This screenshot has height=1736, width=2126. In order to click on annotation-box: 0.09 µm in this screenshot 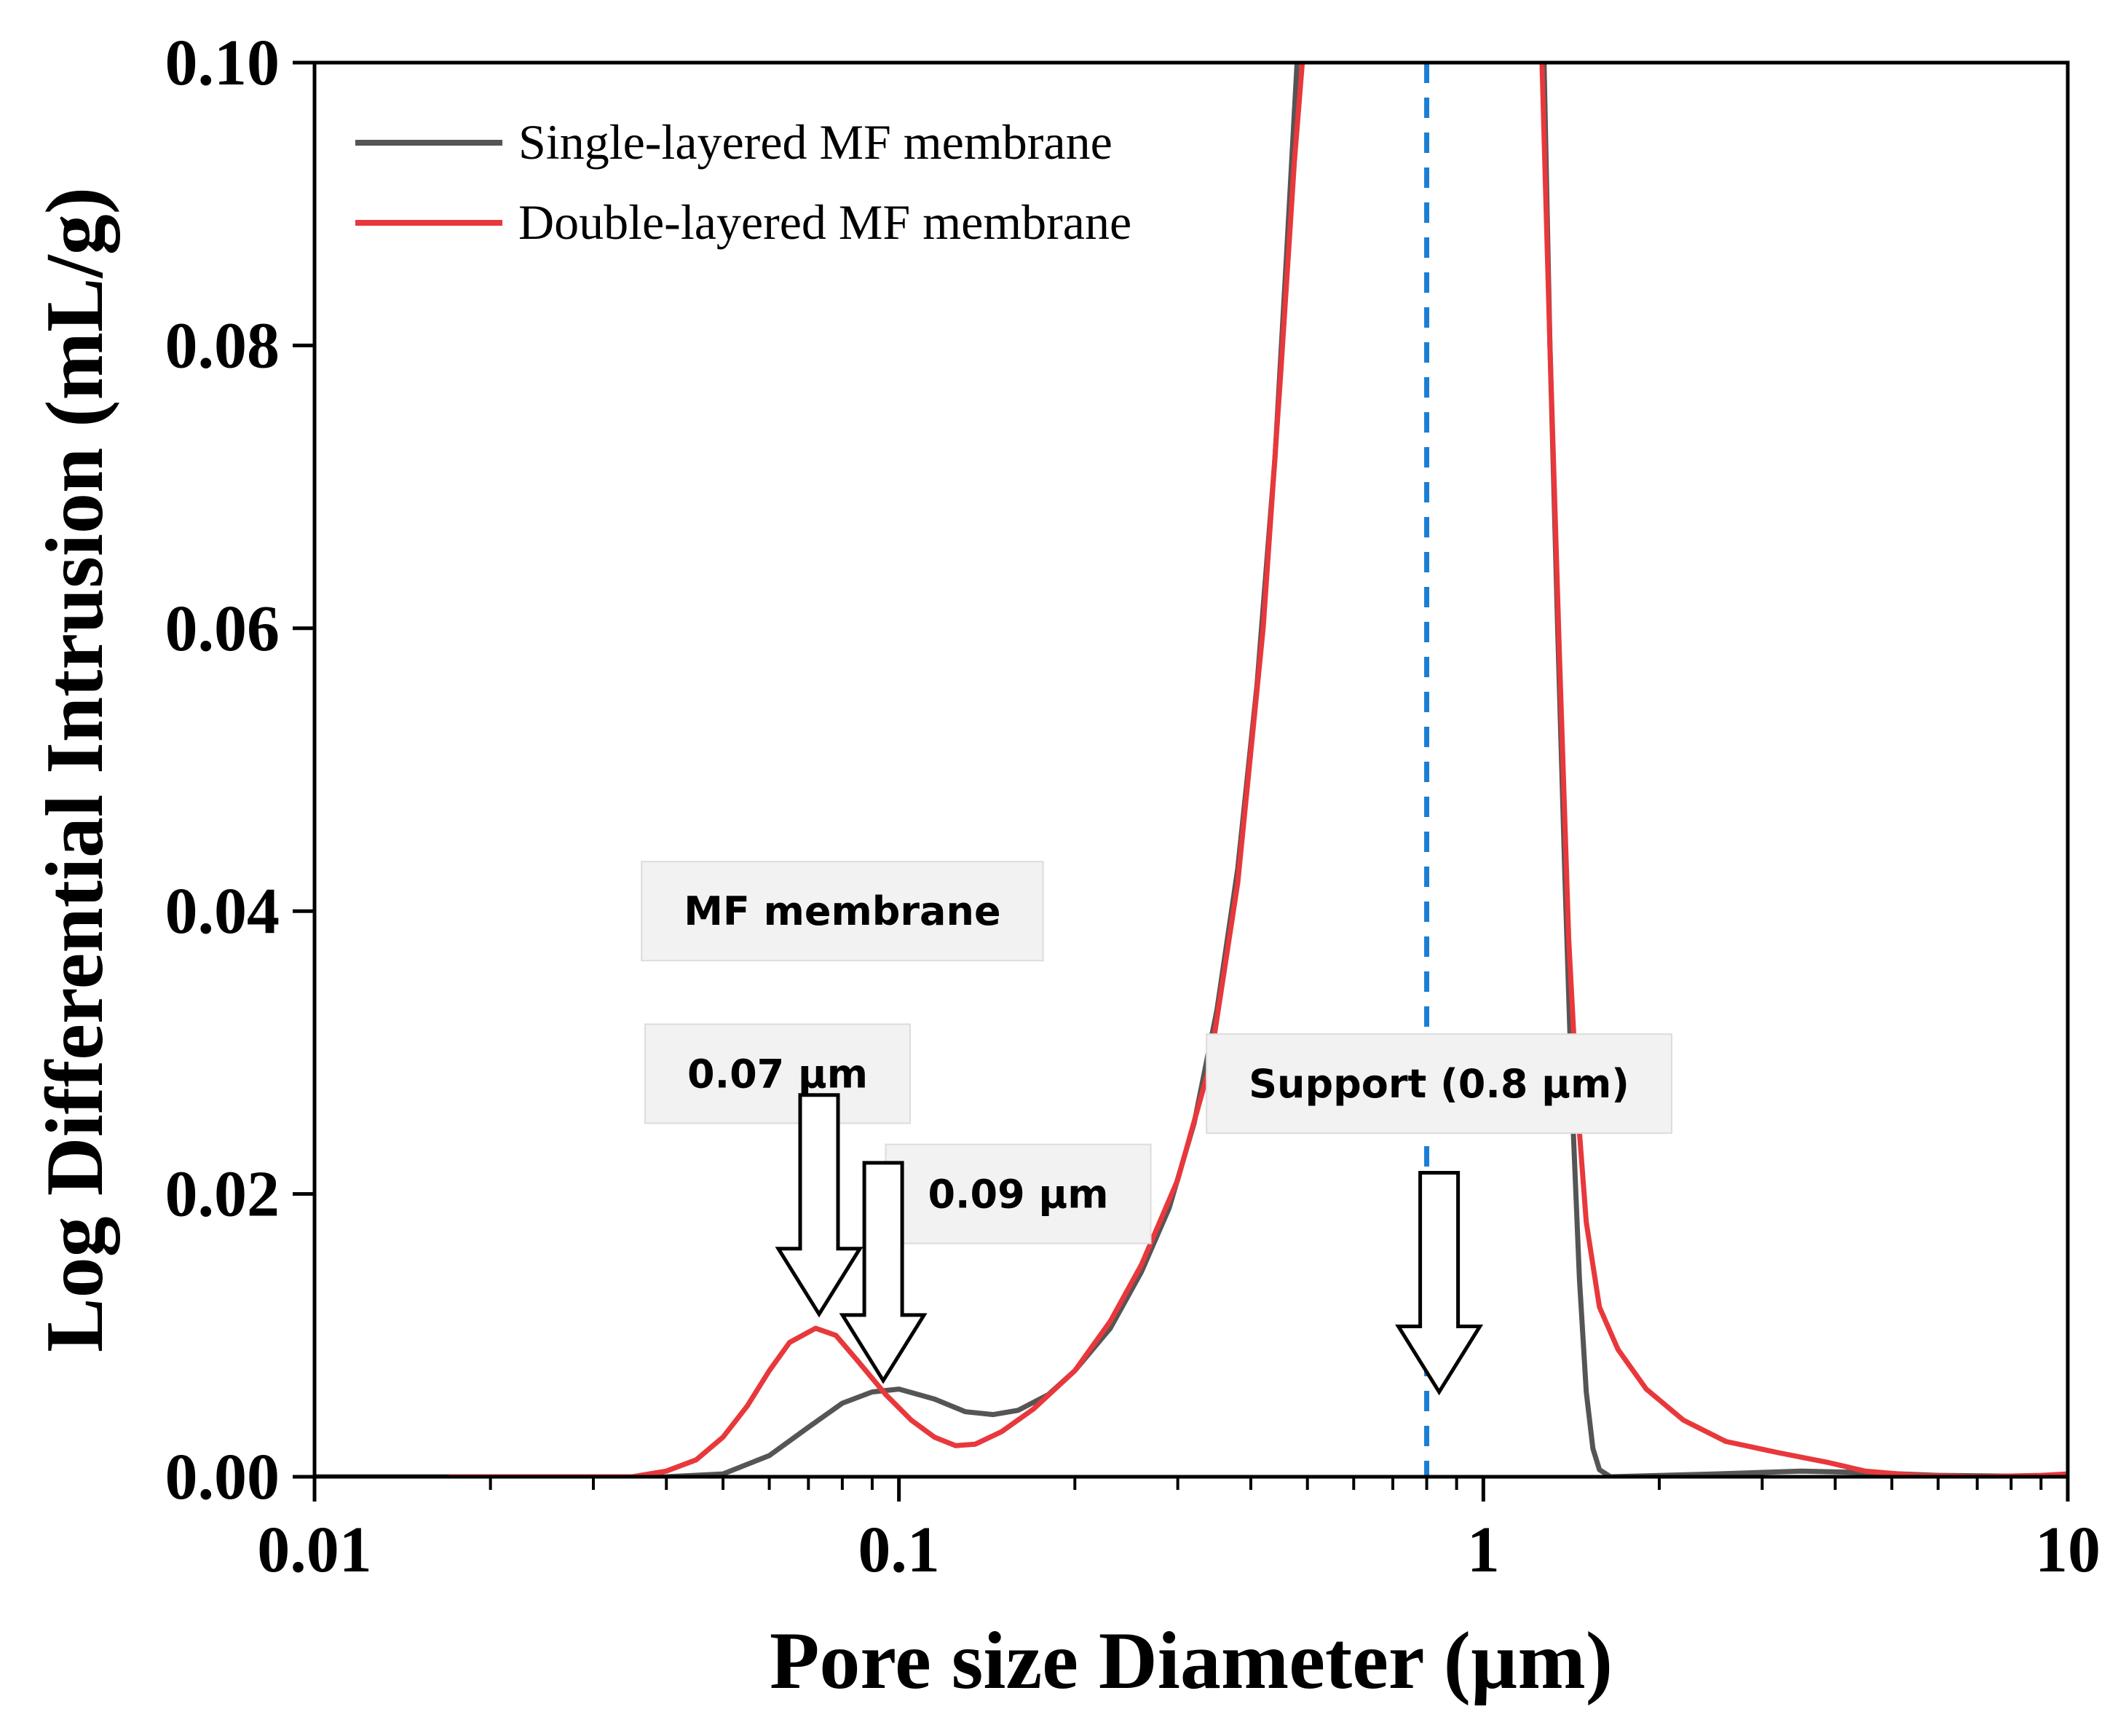, I will do `click(1019, 1193)`.